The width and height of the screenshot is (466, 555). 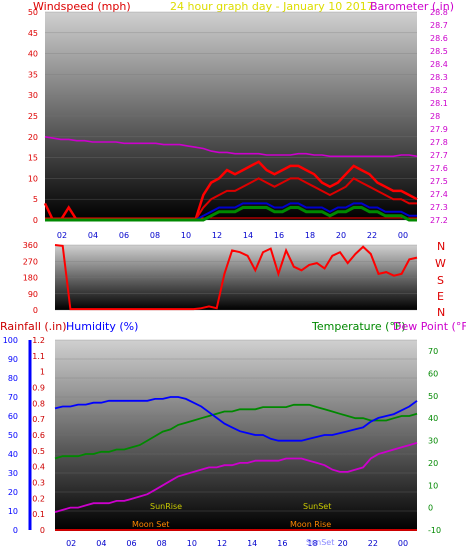 I want to click on wind-y-tick-label: 5, so click(x=35, y=199).